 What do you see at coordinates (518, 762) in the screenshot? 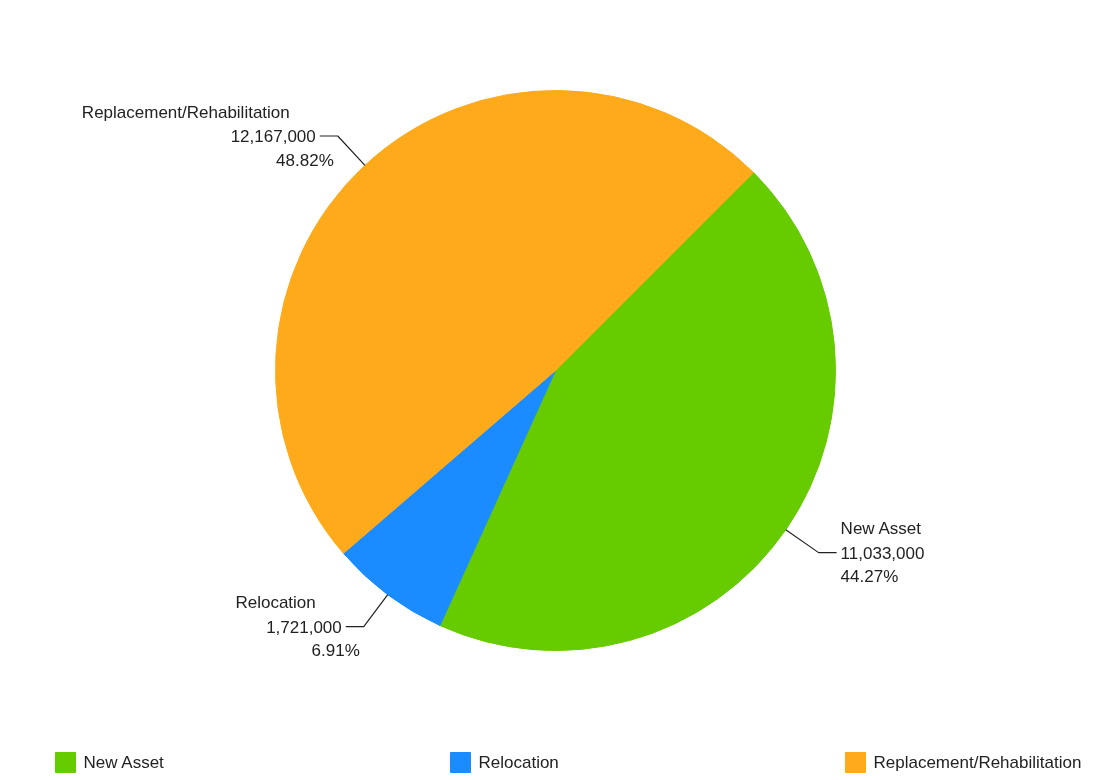
I see `legend-label: Relocation` at bounding box center [518, 762].